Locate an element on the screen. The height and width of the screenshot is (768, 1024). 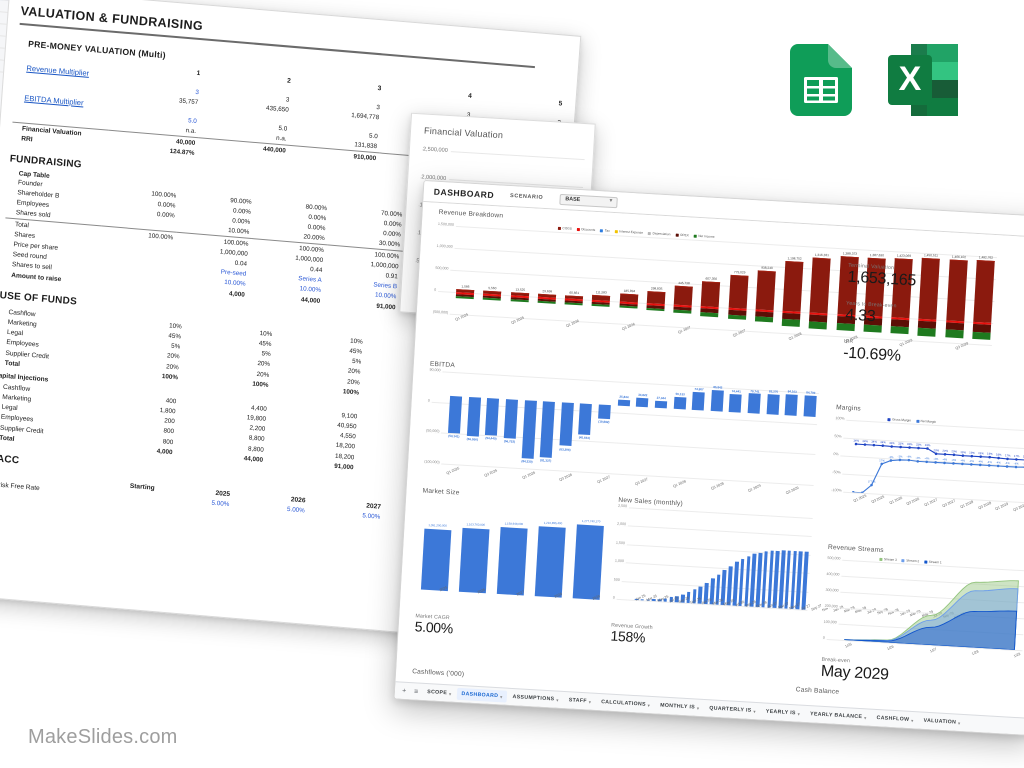
bar: 85,842 is located at coordinates (715, 432).